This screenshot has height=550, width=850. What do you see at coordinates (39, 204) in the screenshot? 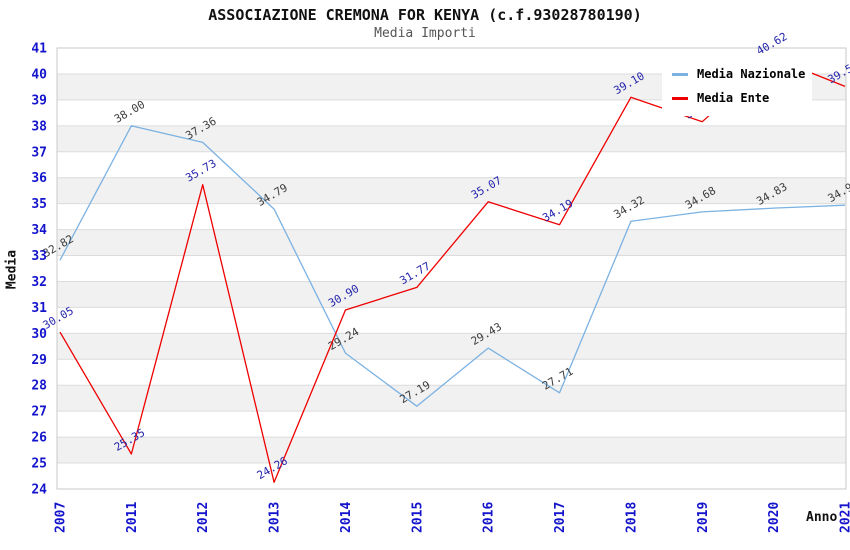
I see `y-tick-label: 35` at bounding box center [39, 204].